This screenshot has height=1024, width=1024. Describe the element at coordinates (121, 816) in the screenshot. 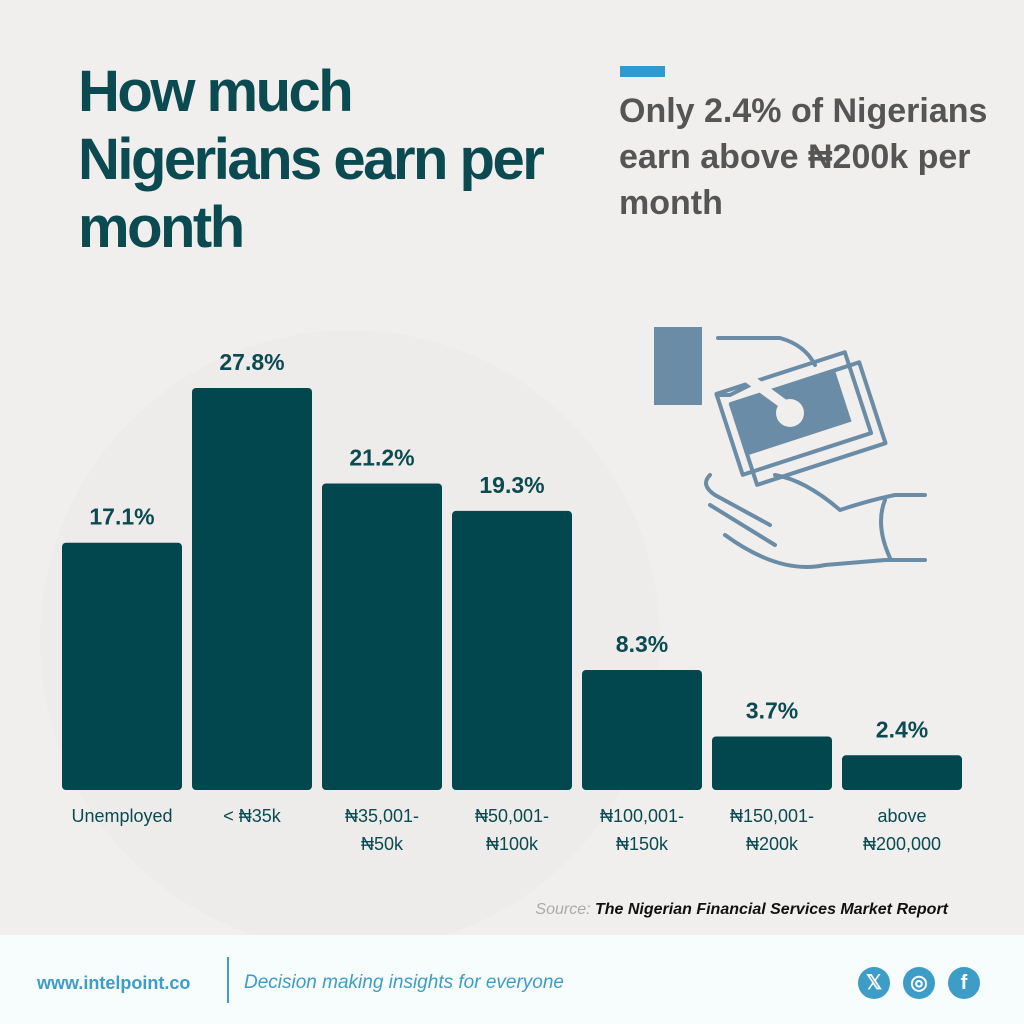

I see `category-label: Unemployed` at that location.